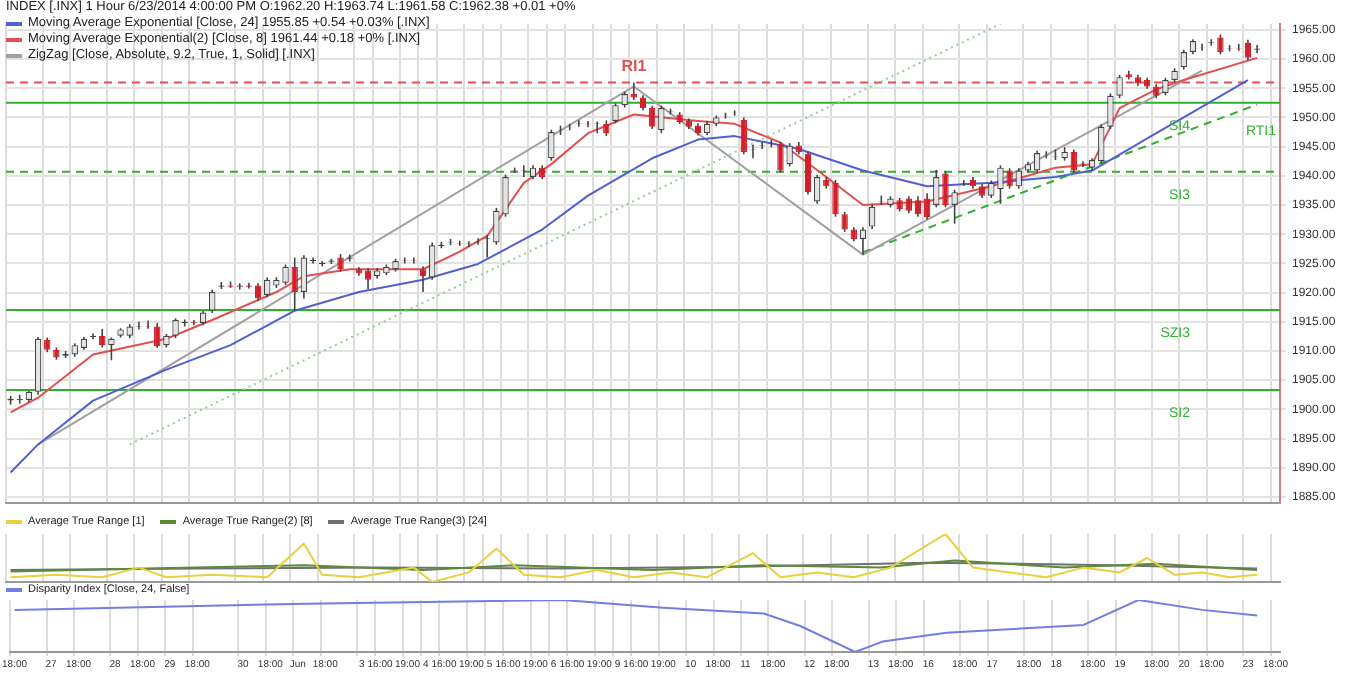  What do you see at coordinates (634, 65) in the screenshot?
I see `ref-line-label: RI1` at bounding box center [634, 65].